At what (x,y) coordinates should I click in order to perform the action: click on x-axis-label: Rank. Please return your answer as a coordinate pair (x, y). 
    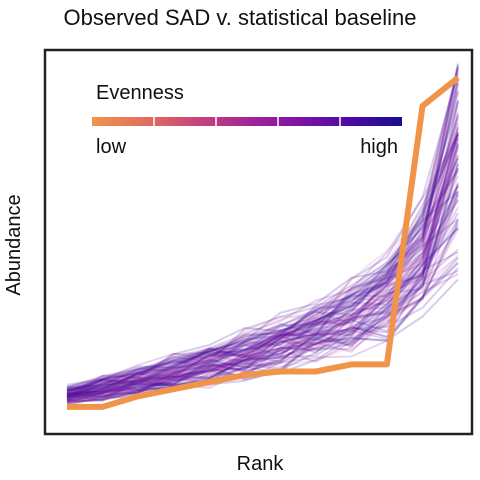
    Looking at the image, I should click on (261, 464).